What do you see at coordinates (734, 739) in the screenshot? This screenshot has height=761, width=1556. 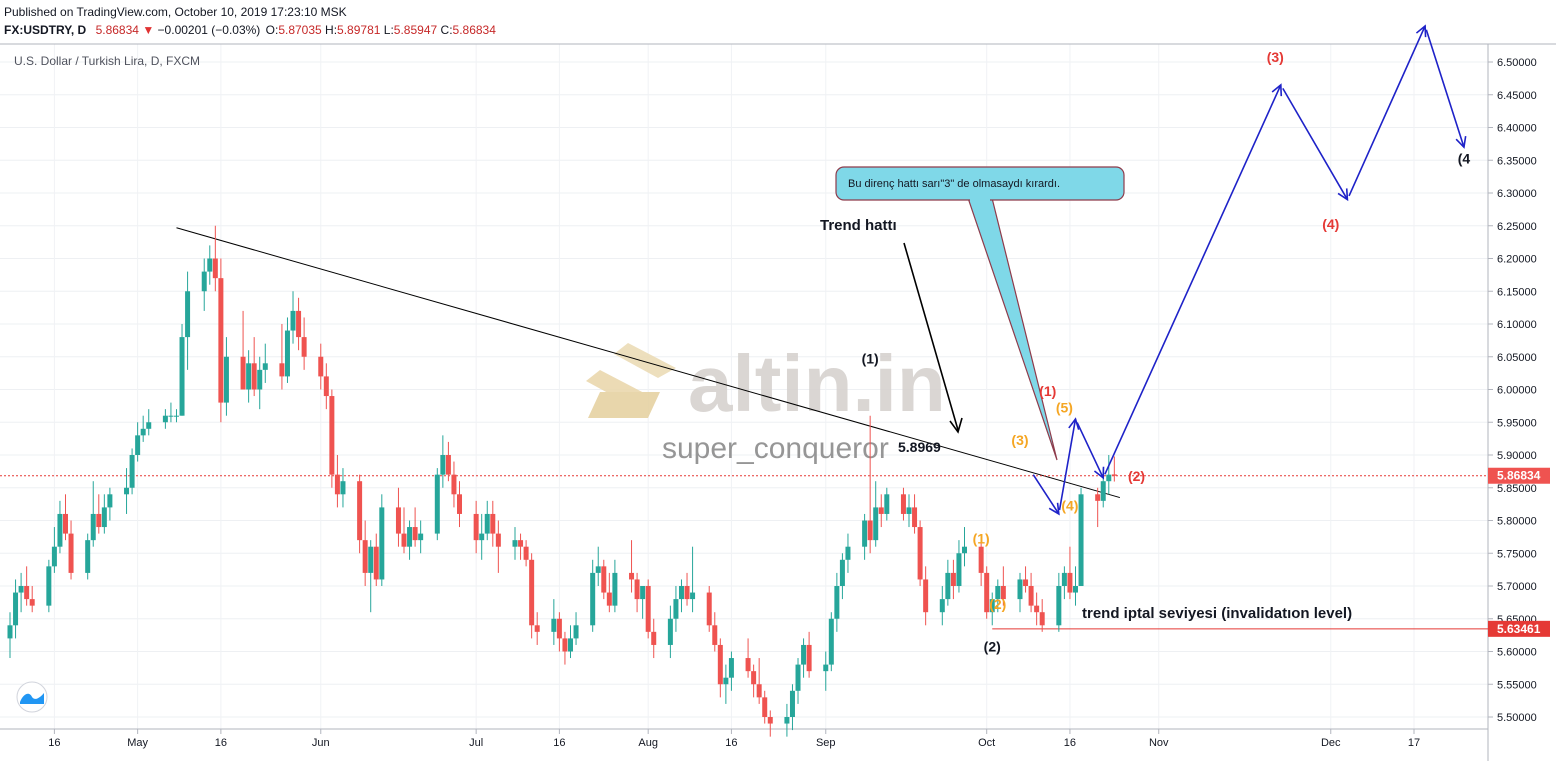 I see `time-axis: 16 May 16 Jun Jul 16 Aug 16 Sep Oct 16 Nov Dec 17` at bounding box center [734, 739].